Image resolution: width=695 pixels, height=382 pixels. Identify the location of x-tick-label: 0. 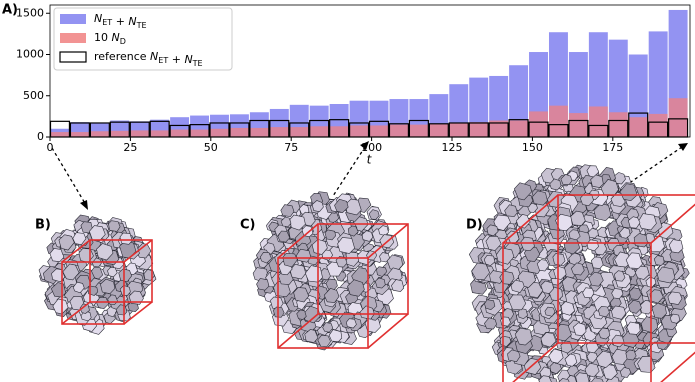
(50, 147).